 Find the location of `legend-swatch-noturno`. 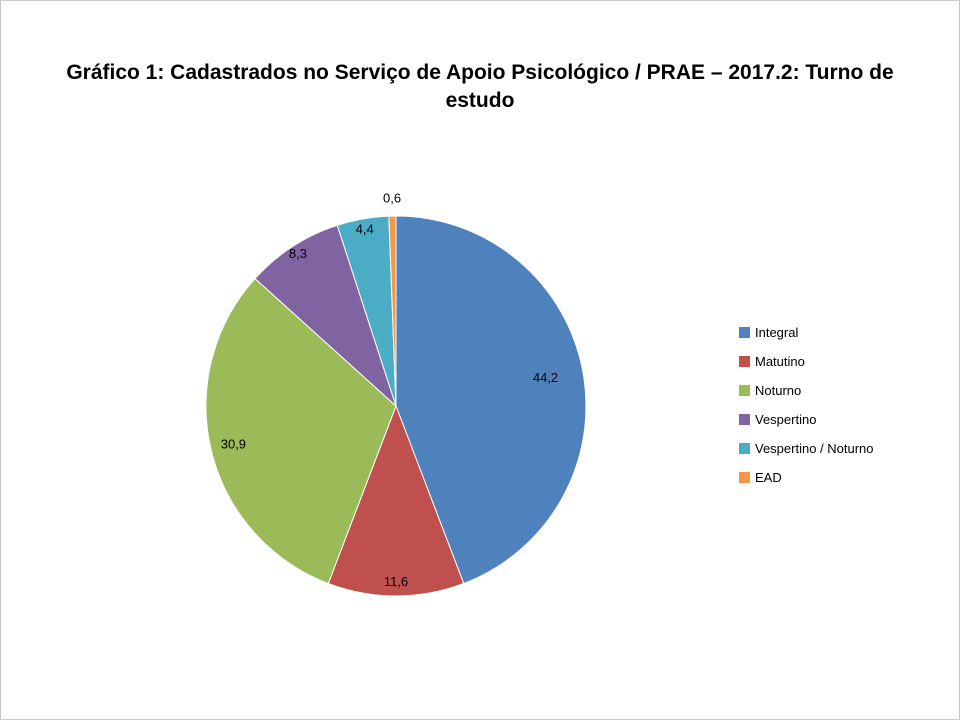

legend-swatch-noturno is located at coordinates (744, 390).